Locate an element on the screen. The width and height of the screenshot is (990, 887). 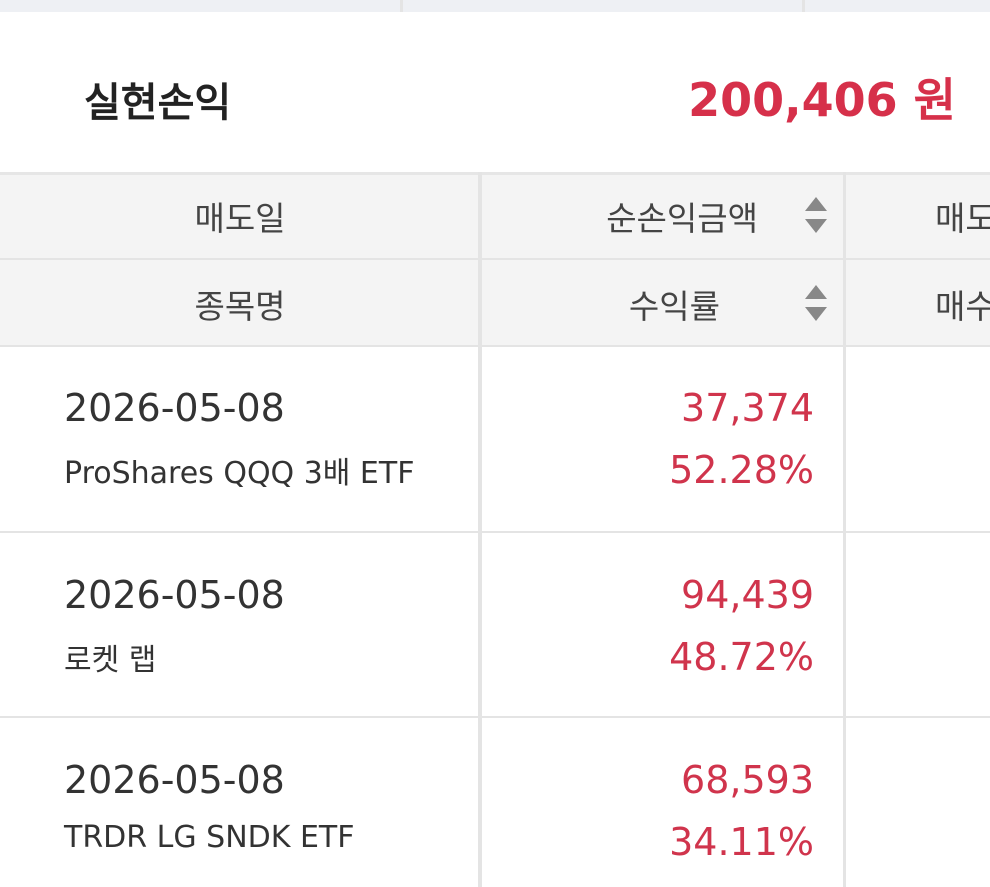
header-cell: 매도 is located at coordinates (962, 218).